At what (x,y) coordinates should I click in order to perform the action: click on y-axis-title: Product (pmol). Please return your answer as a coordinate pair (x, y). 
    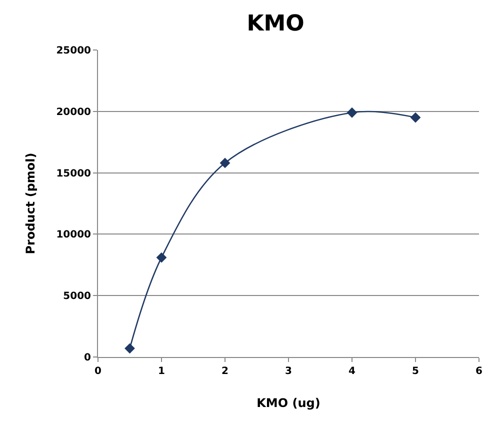
    Looking at the image, I should click on (31, 203).